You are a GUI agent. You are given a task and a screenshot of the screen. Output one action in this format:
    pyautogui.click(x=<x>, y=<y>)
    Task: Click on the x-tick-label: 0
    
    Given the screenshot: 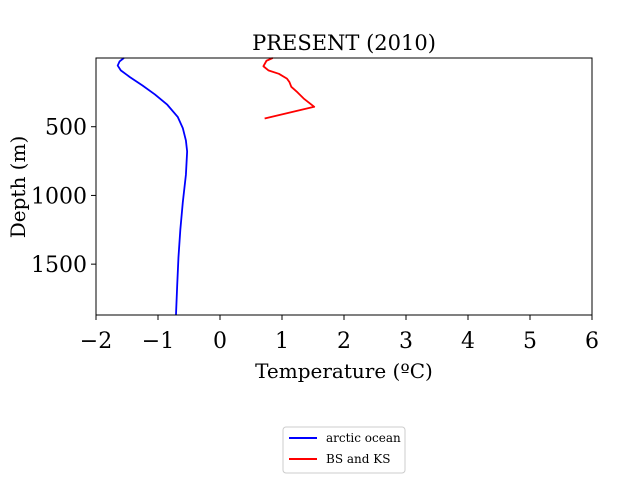 What is the action you would take?
    pyautogui.click(x=220, y=341)
    